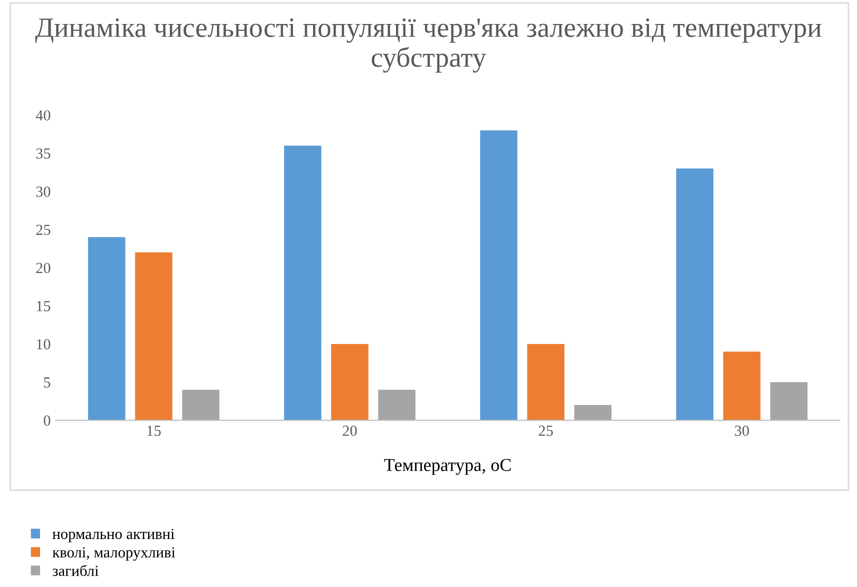  Describe the element at coordinates (154, 431) in the screenshot. I see `x-tick-label: 15` at that location.